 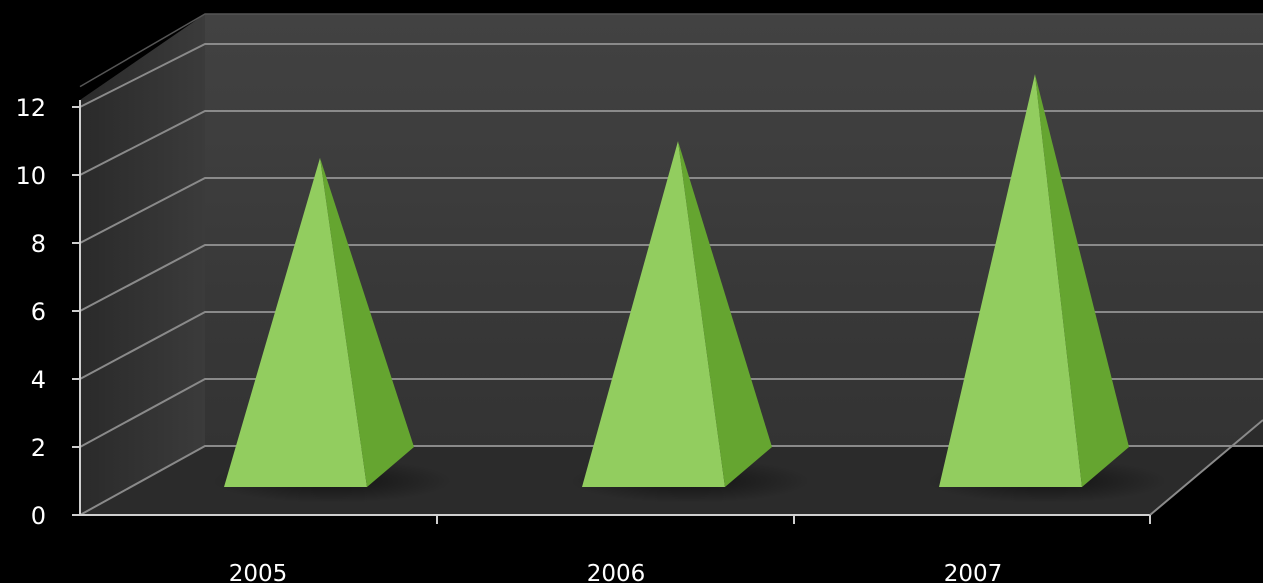 I want to click on floor-edge, so click(x=1206, y=467).